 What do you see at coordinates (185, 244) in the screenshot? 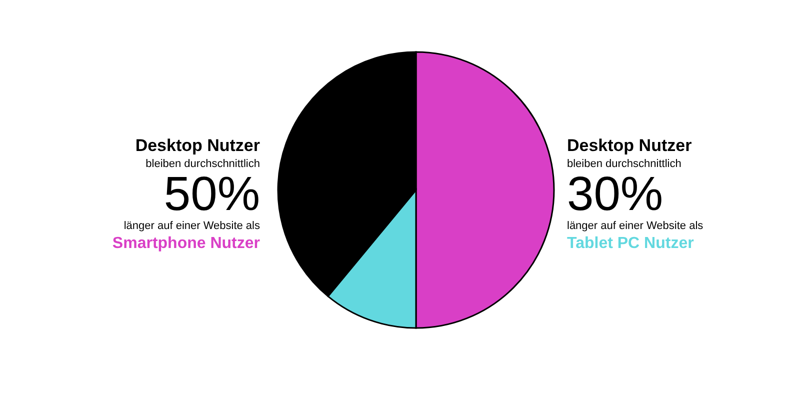
I see `text: Smartphone Nutzer` at bounding box center [185, 244].